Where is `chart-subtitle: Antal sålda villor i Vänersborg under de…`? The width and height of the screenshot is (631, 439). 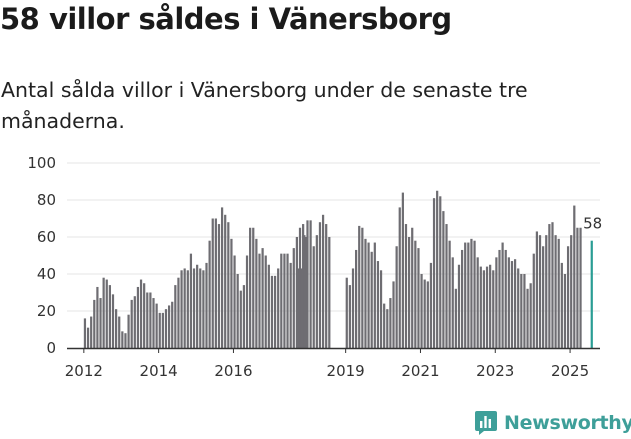 chart-subtitle: Antal sålda villor i Vänersborg under de… is located at coordinates (264, 105).